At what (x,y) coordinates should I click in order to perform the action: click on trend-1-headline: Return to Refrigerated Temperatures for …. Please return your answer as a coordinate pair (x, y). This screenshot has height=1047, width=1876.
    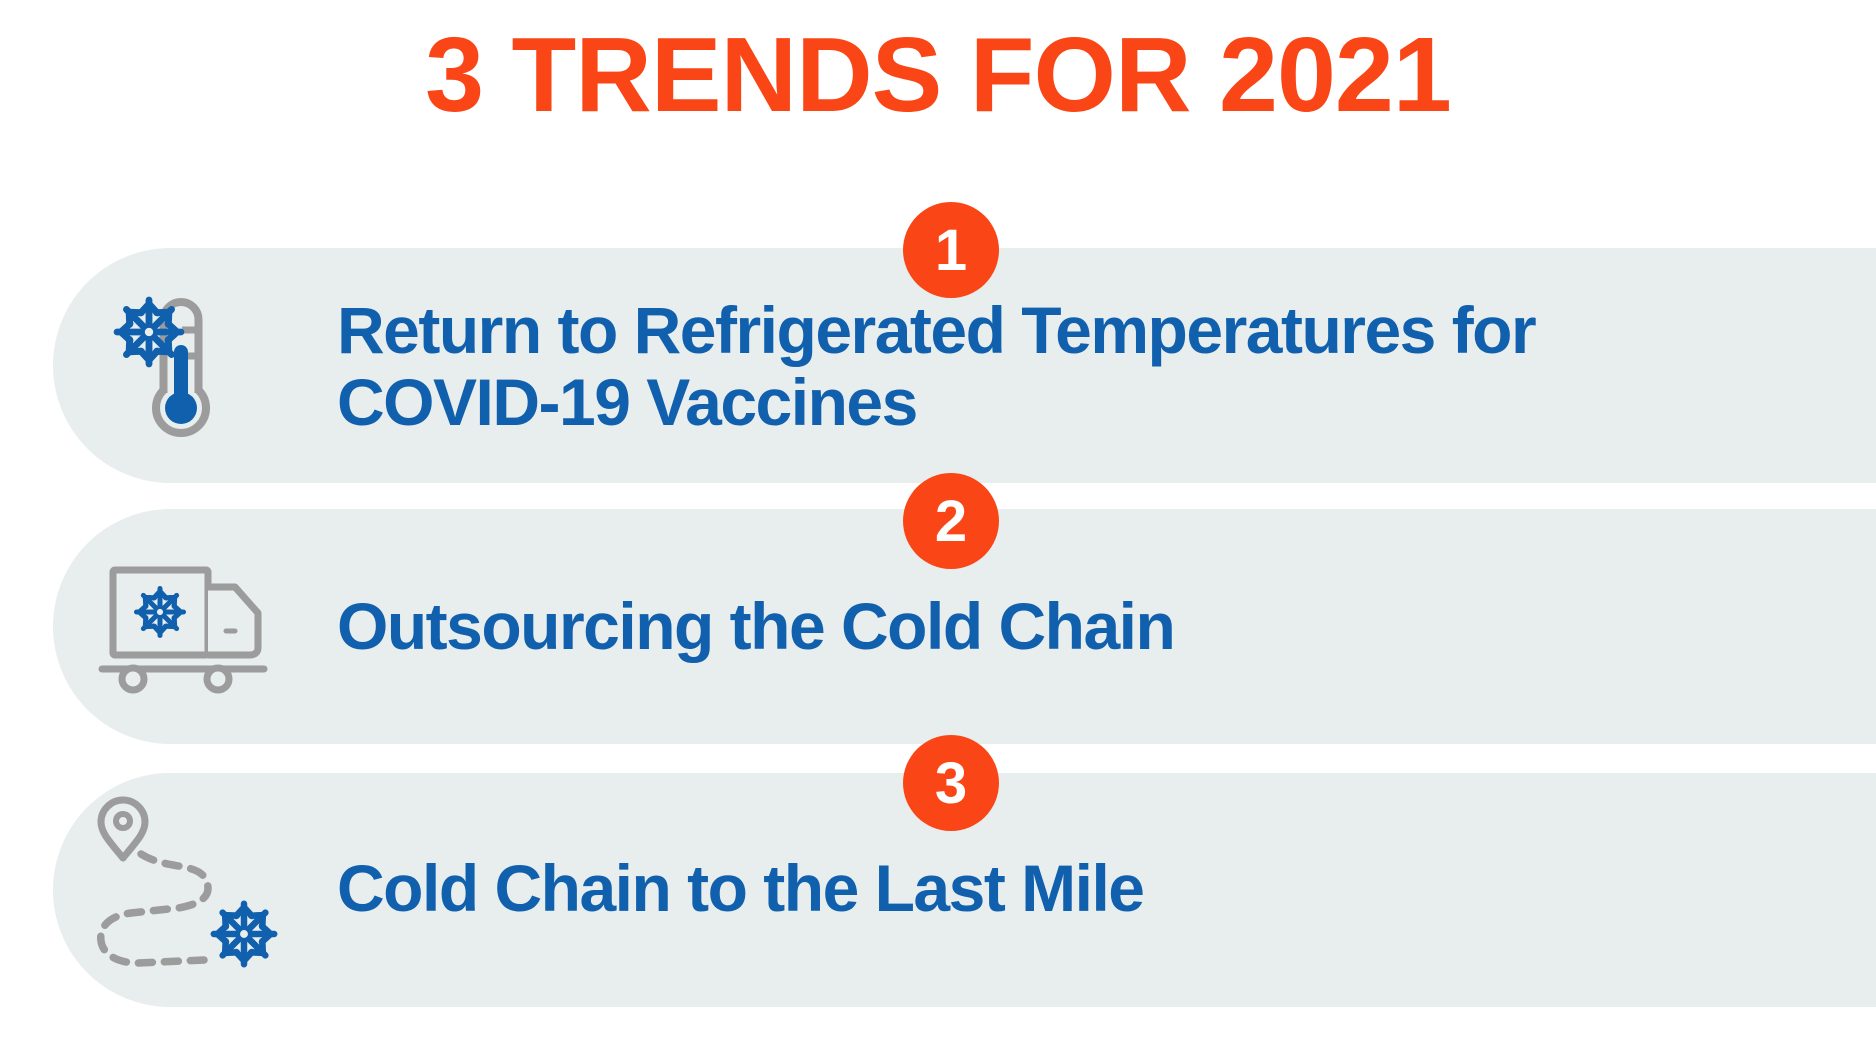
    Looking at the image, I should click on (937, 366).